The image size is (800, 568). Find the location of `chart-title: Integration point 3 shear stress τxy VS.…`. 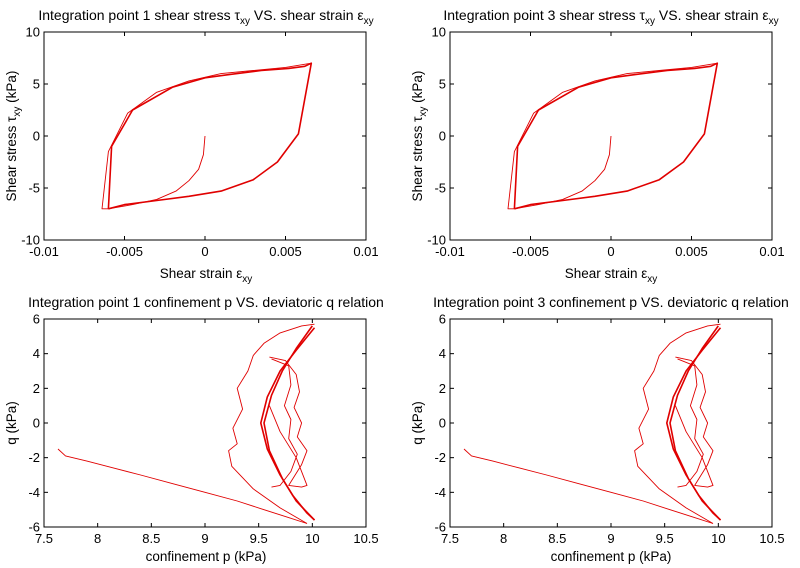

chart-title: Integration point 3 shear stress τxy VS.… is located at coordinates (610, 17).